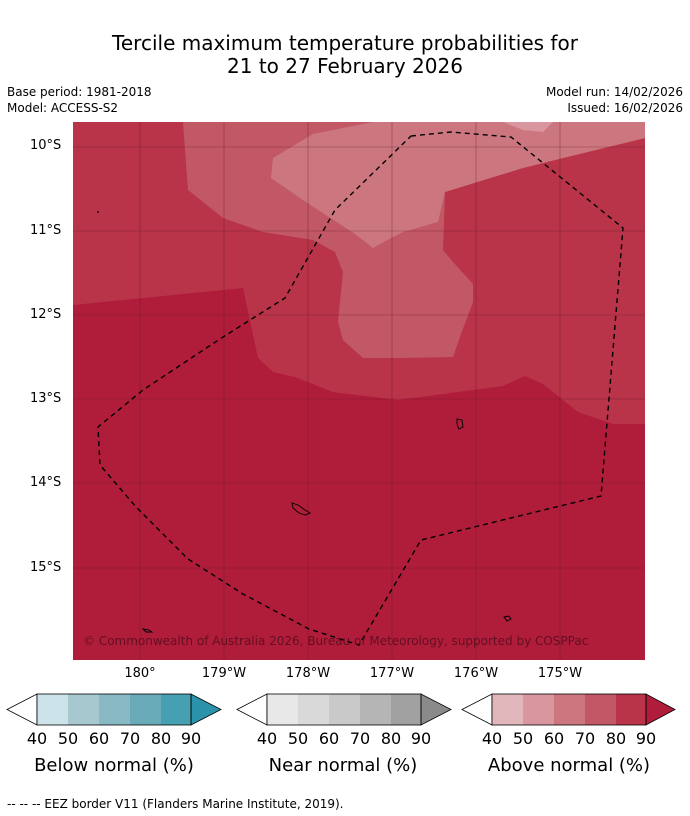 This screenshot has width=690, height=816. I want to click on map-title-line-2: 21 to 27 February 2026, so click(345, 66).